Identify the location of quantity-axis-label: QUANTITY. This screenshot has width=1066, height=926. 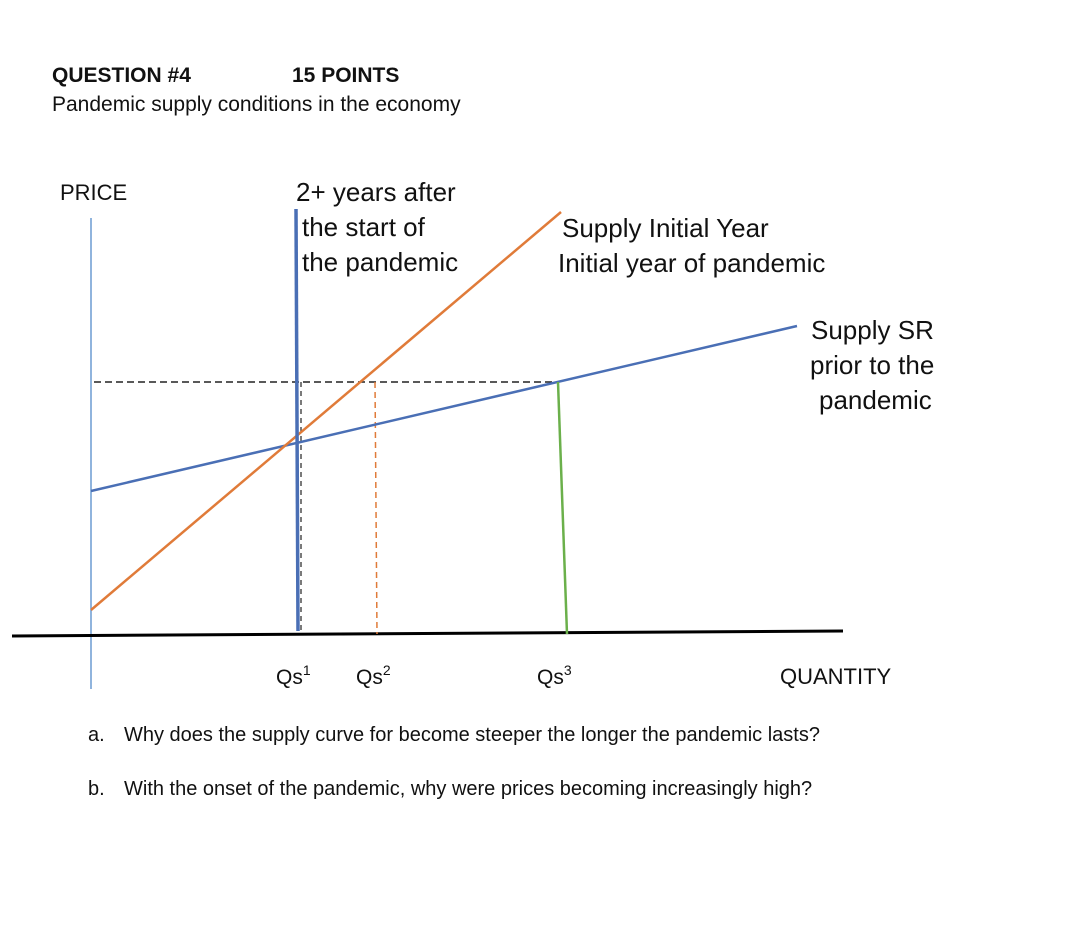
(836, 676).